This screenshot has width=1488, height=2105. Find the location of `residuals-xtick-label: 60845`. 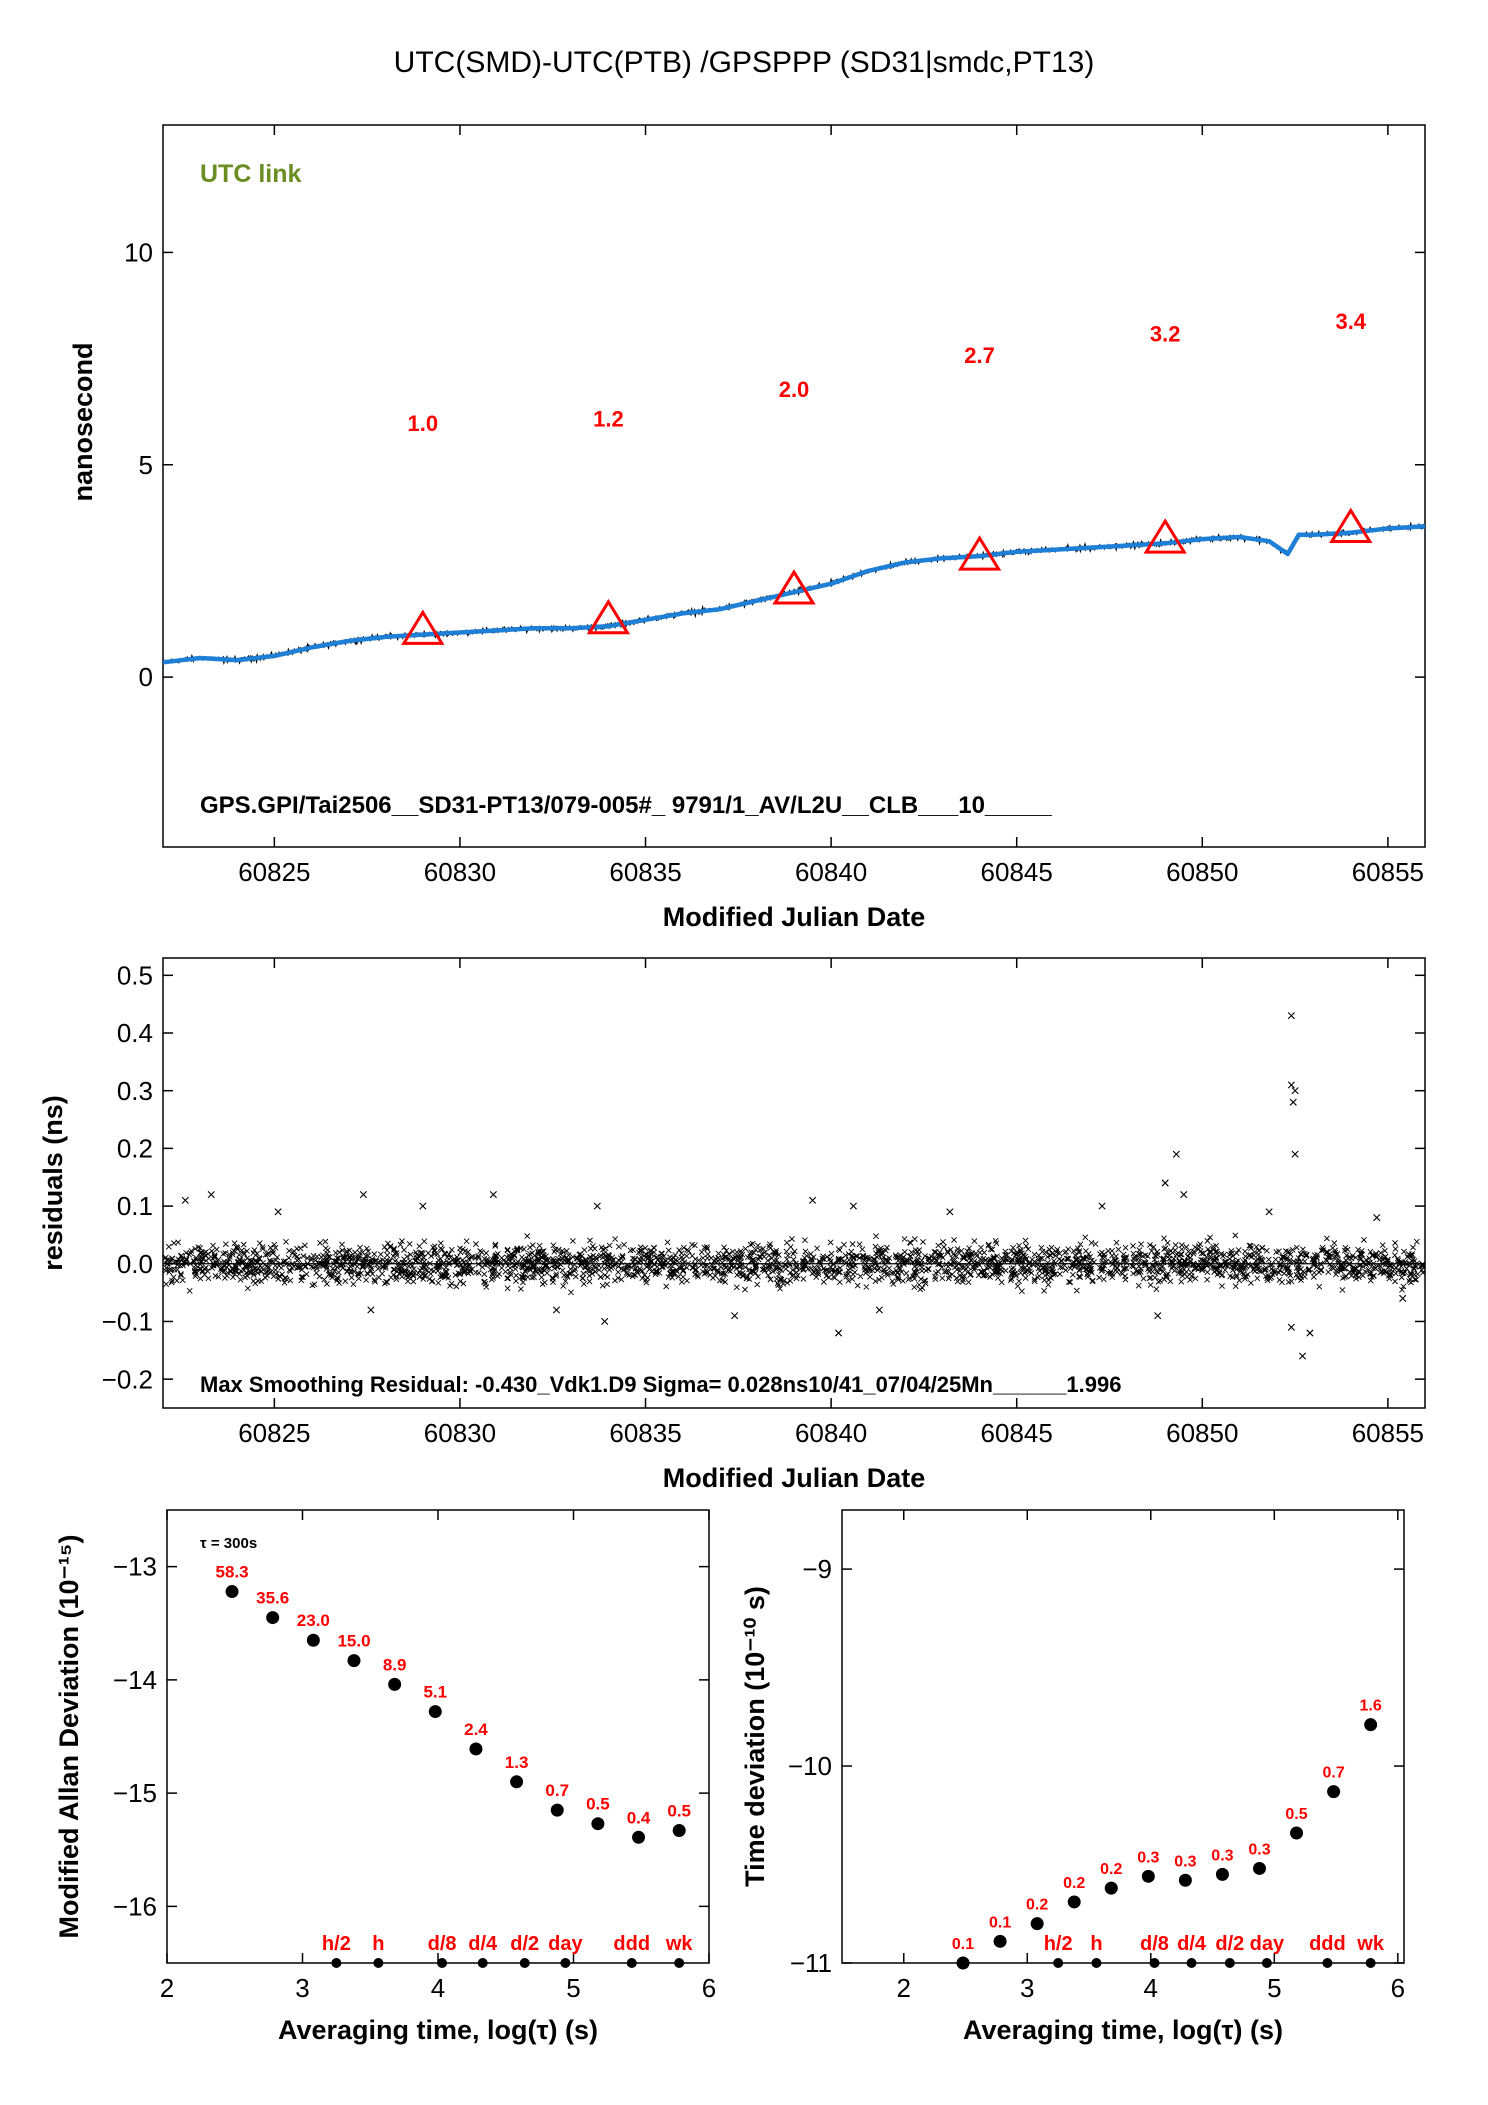

residuals-xtick-label: 60845 is located at coordinates (1017, 1433).